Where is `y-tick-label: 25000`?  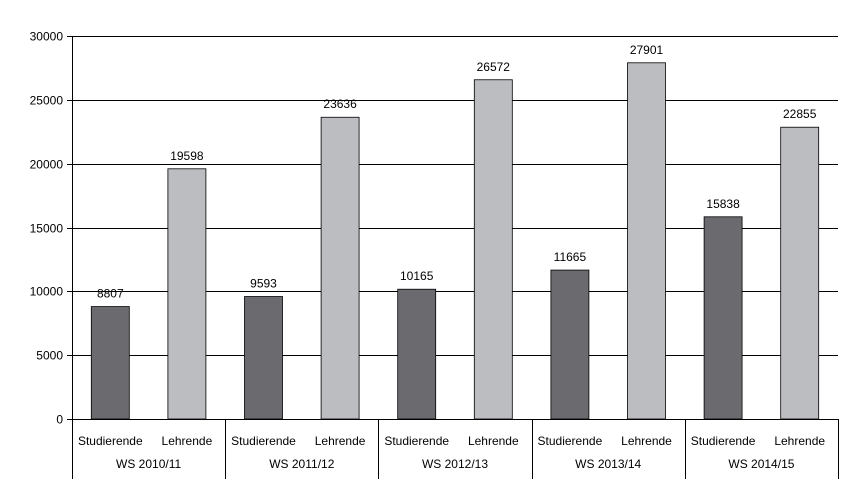 y-tick-label: 25000 is located at coordinates (47, 101).